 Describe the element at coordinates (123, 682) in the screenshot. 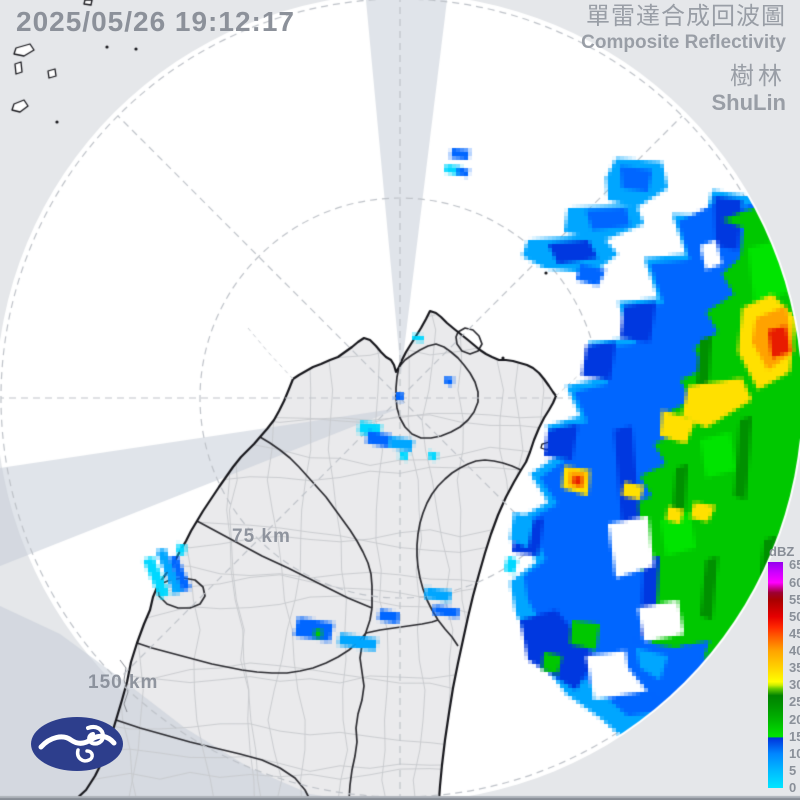

I see `range-ring-label-150km: 150 km` at that location.